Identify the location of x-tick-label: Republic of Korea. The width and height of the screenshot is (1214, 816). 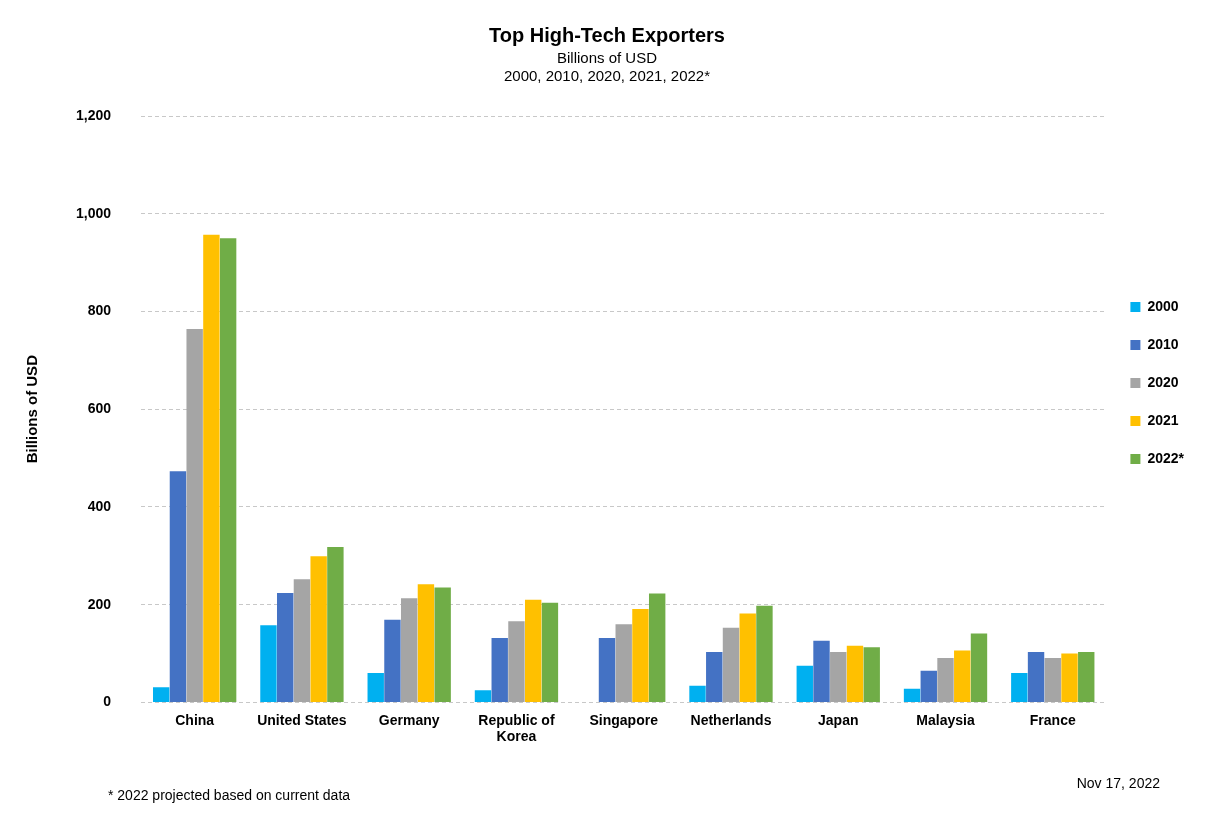
(516, 728).